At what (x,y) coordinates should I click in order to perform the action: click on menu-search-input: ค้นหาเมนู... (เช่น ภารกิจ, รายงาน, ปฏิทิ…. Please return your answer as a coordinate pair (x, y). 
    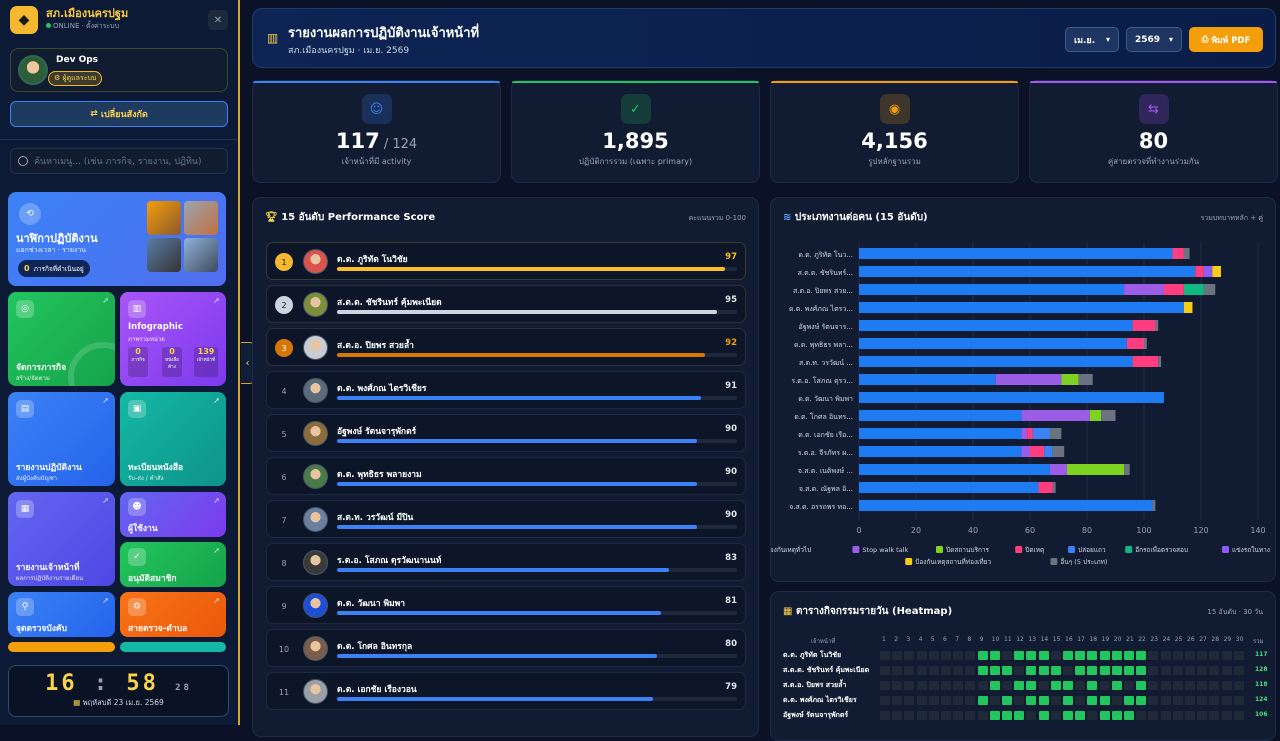
    Looking at the image, I should click on (119, 161).